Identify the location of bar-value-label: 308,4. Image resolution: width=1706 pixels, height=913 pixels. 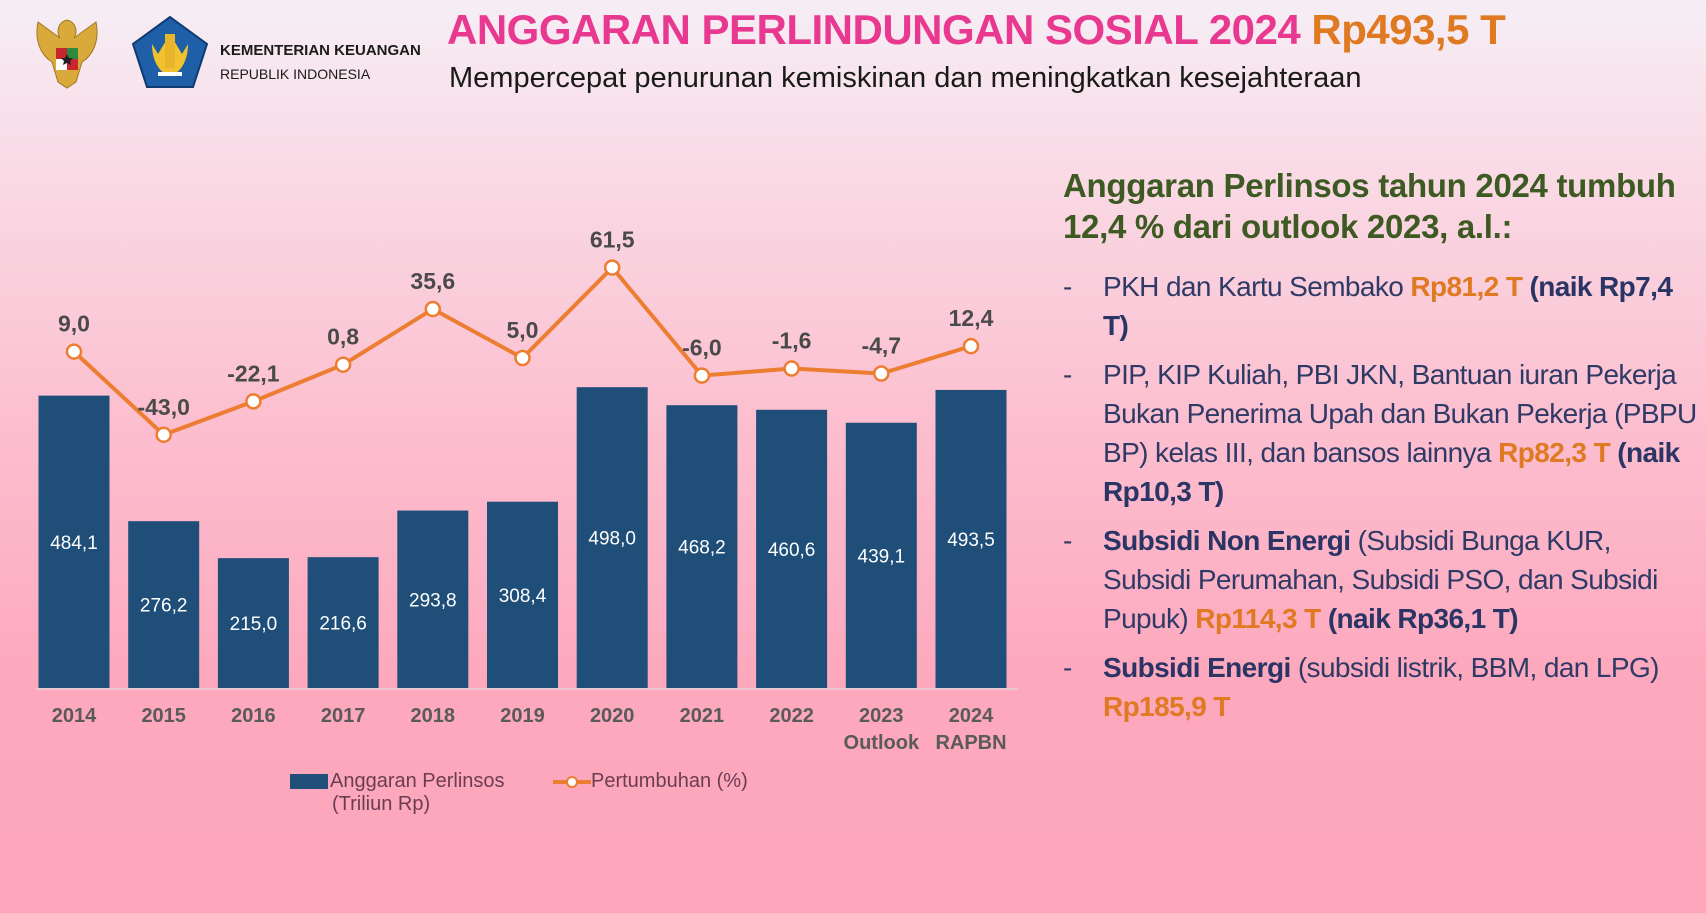
(523, 596).